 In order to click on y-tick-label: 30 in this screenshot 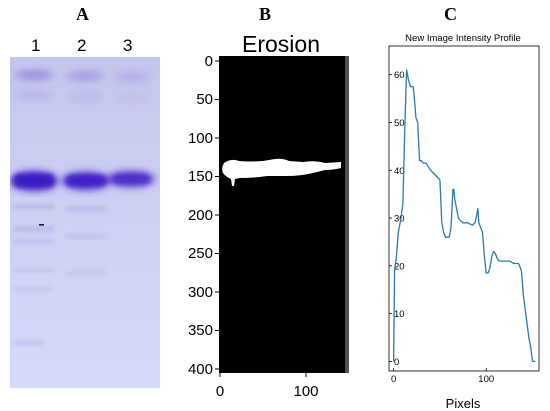, I will do `click(399, 219)`.